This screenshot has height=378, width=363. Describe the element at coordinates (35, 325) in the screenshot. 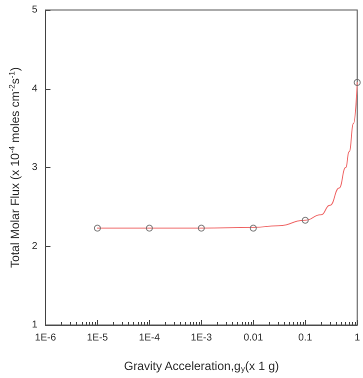

I see `y-tick-label: 1` at that location.